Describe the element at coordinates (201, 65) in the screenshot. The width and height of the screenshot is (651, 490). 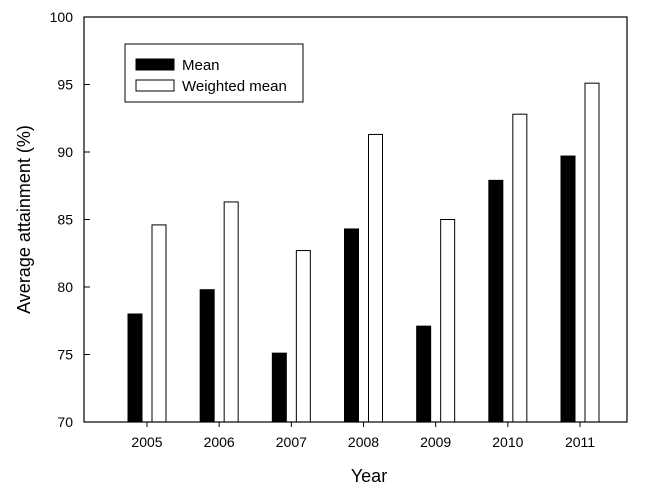
I see `legend-label-mean: Mean` at that location.